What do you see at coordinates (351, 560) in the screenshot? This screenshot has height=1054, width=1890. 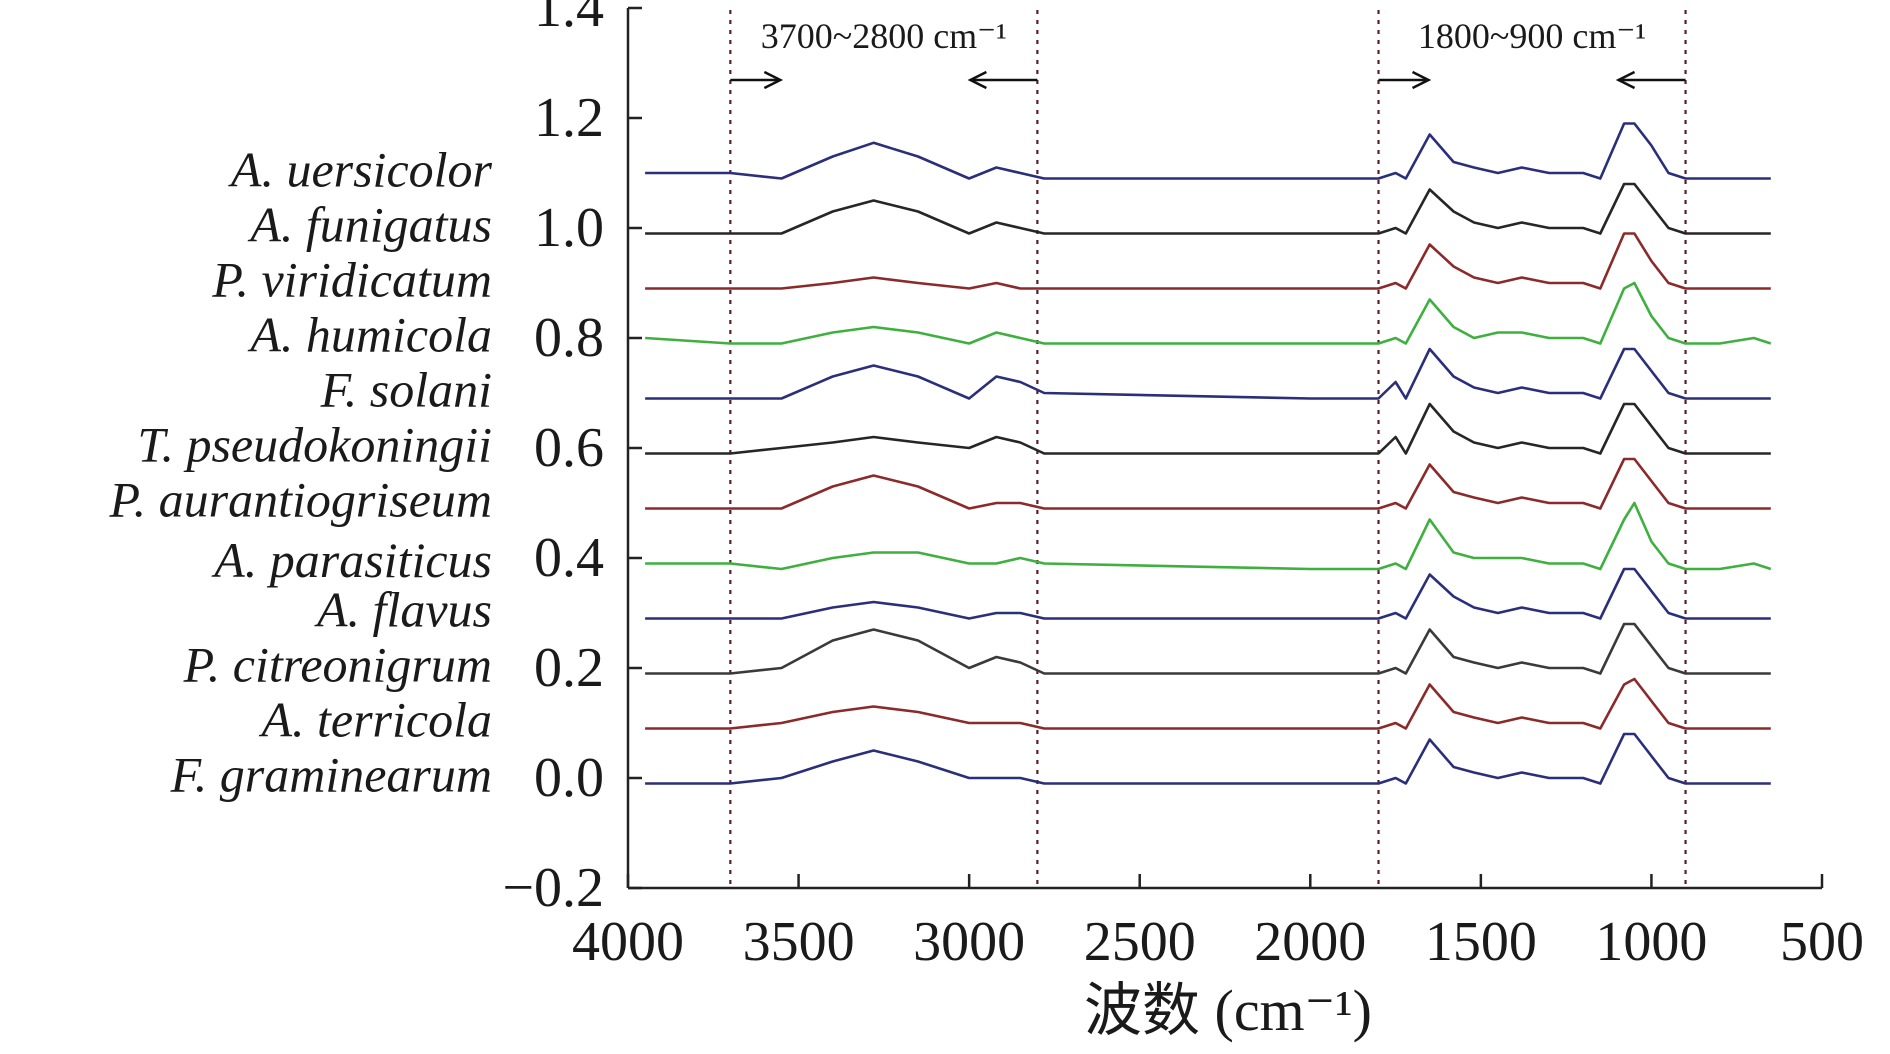 I see `species-label: A. parasiticus` at bounding box center [351, 560].